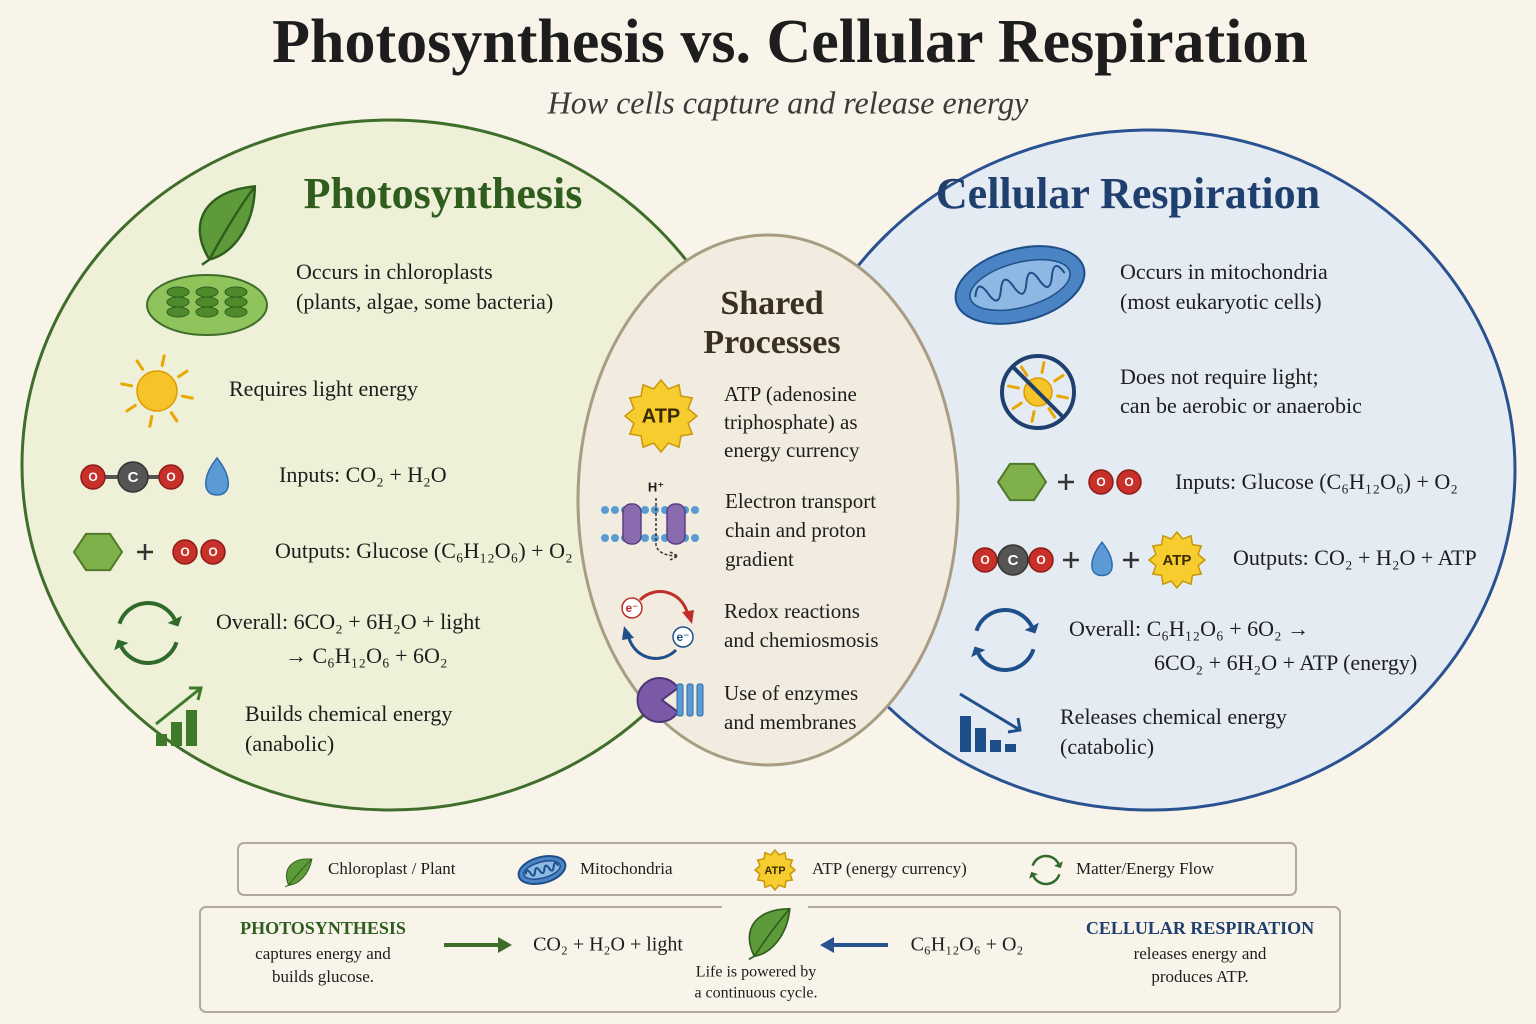 This screenshot has height=1024, width=1536. What do you see at coordinates (889, 868) in the screenshot?
I see `legend-label: ATP (energy currency)` at bounding box center [889, 868].